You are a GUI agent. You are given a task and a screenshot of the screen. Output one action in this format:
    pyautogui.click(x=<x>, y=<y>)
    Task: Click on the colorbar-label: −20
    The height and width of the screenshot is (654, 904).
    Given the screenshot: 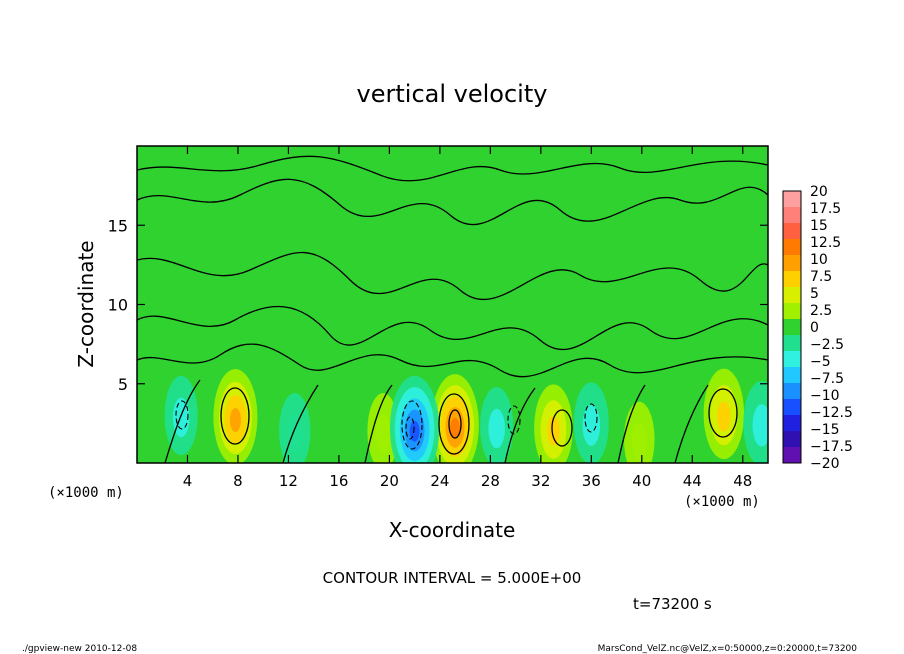 What is the action you would take?
    pyautogui.click(x=825, y=464)
    